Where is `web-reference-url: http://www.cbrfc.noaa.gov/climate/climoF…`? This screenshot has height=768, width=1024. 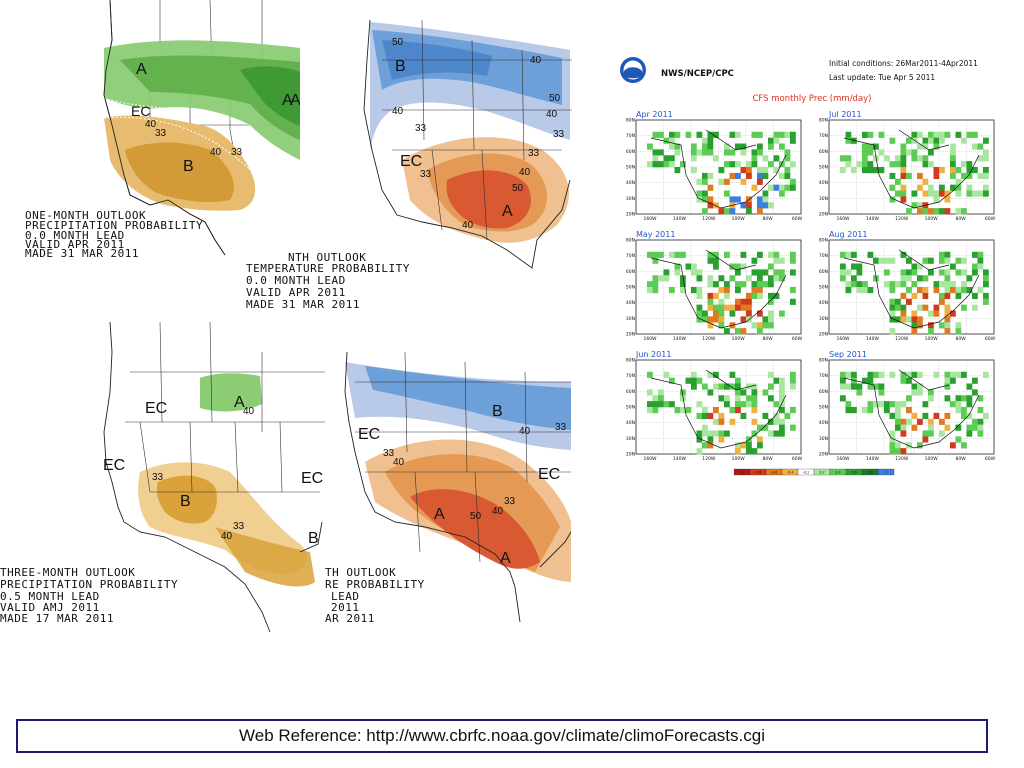 web-reference-url: http://www.cbrfc.noaa.gov/climate/climoF… is located at coordinates (565, 735).